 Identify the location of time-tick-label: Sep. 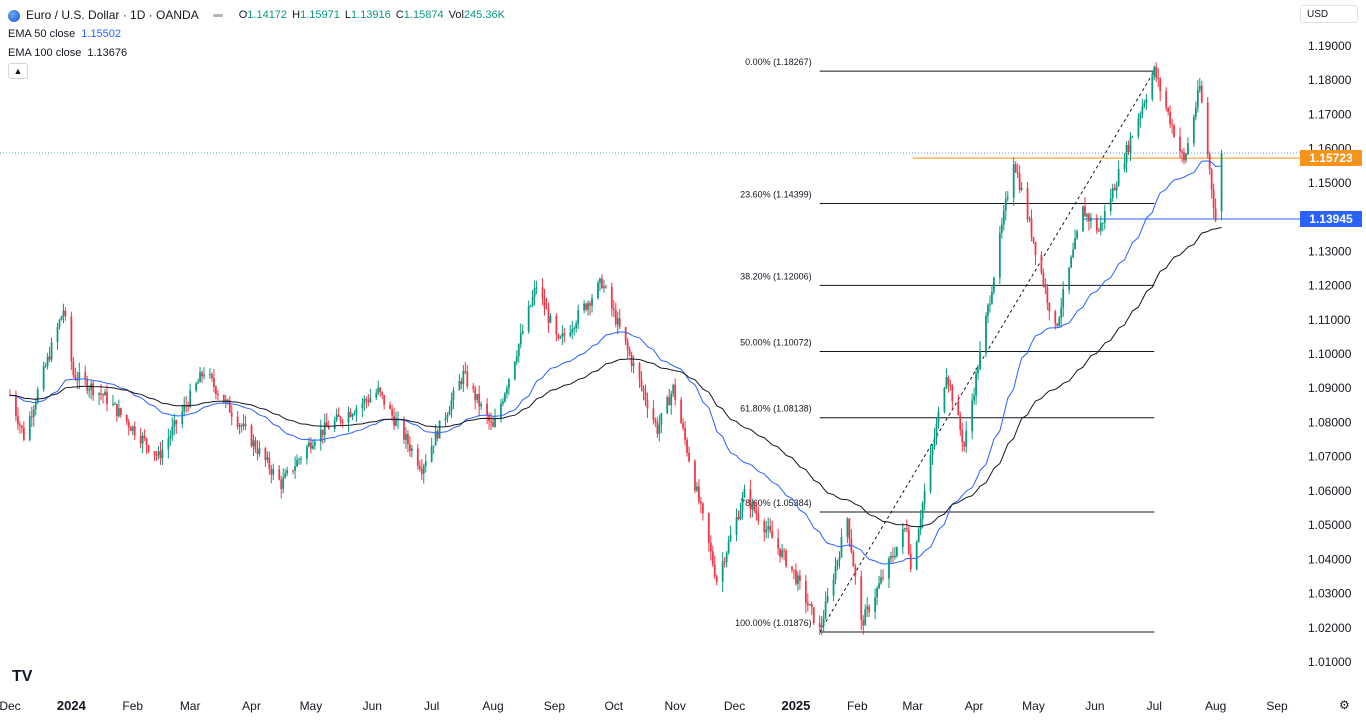
(1277, 706).